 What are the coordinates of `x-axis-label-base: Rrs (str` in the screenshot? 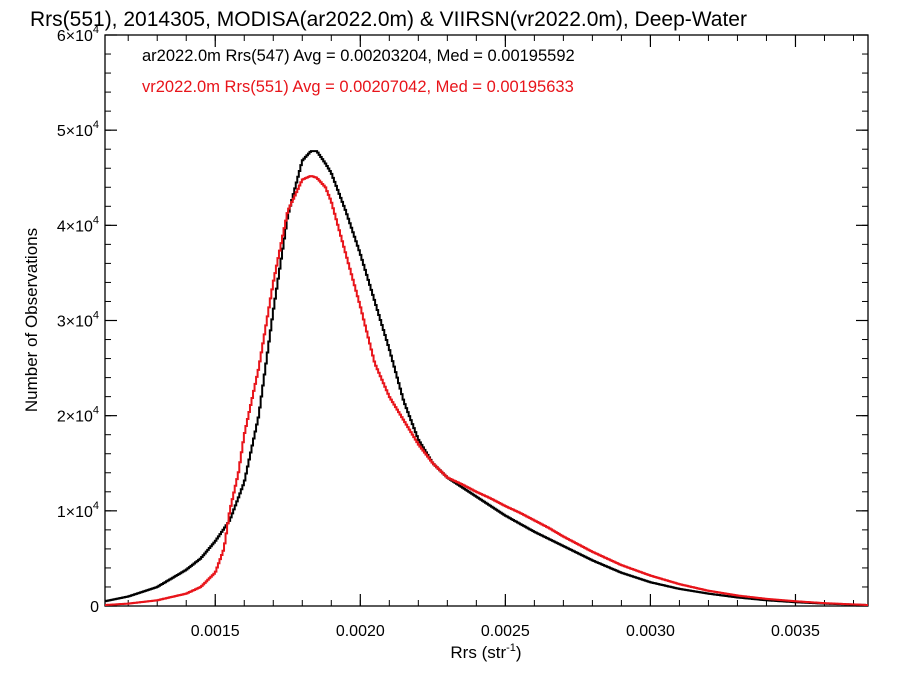 It's located at (478, 652).